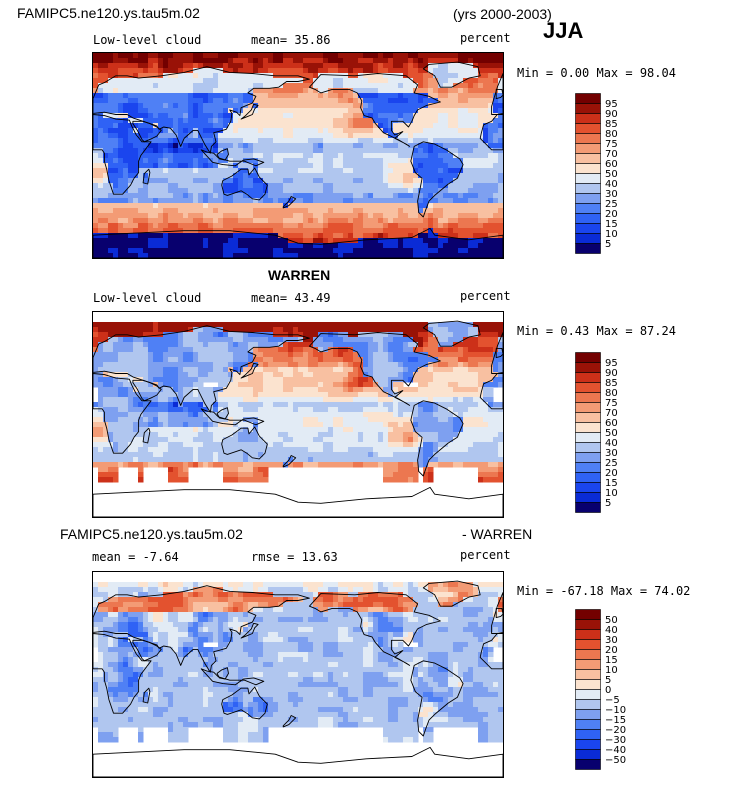 The width and height of the screenshot is (733, 786). I want to click on map1-field, so click(298, 418).